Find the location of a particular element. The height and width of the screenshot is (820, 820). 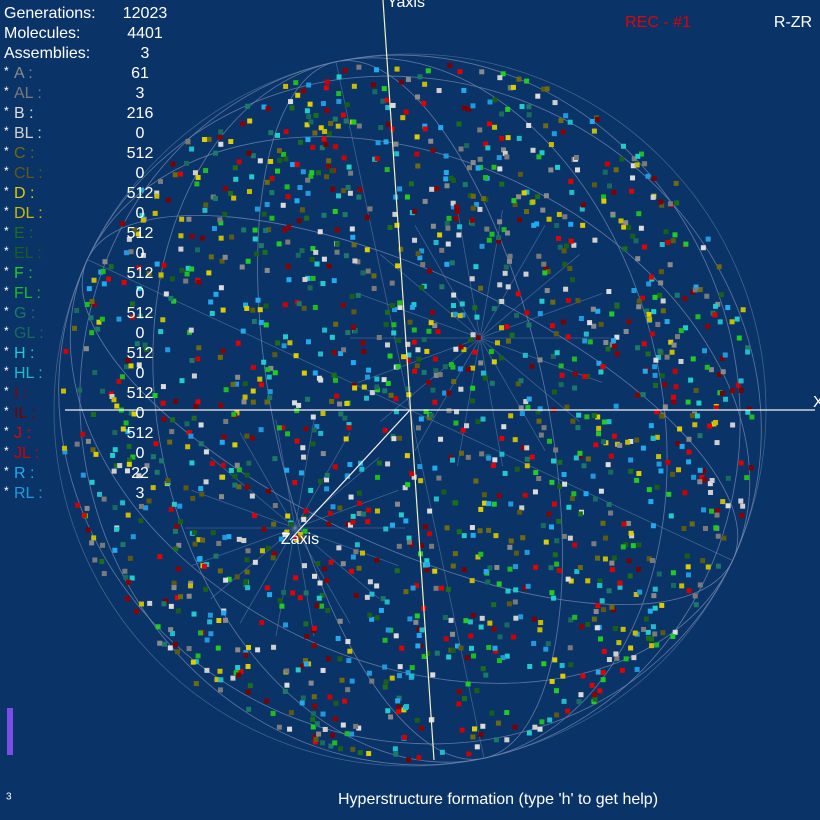

species-marker: * is located at coordinates (6, 251).